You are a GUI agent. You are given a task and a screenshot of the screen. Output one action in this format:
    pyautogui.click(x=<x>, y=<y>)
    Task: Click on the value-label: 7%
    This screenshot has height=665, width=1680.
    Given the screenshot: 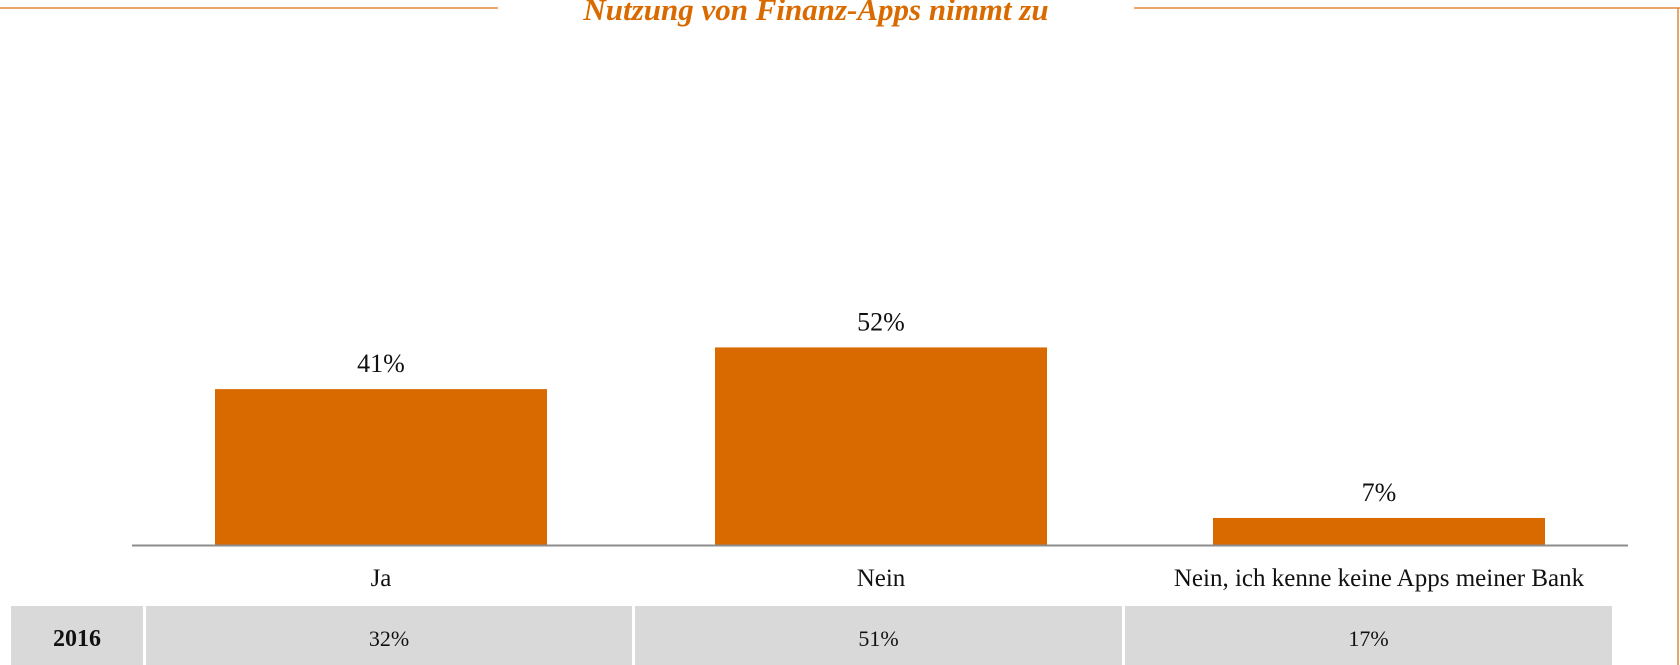 What is the action you would take?
    pyautogui.click(x=1379, y=492)
    